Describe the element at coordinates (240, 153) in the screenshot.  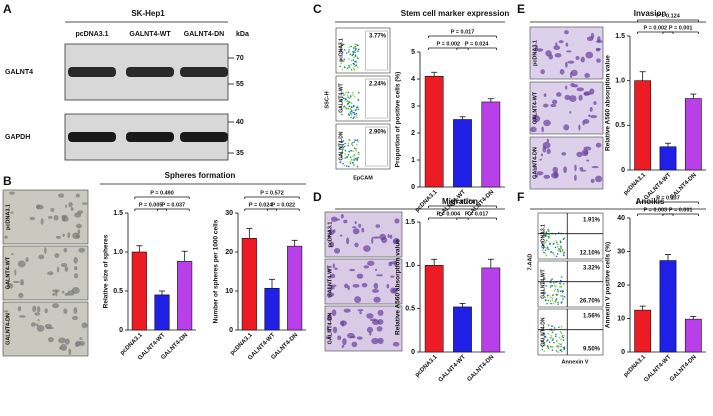
I see `marker-label: 35` at that location.